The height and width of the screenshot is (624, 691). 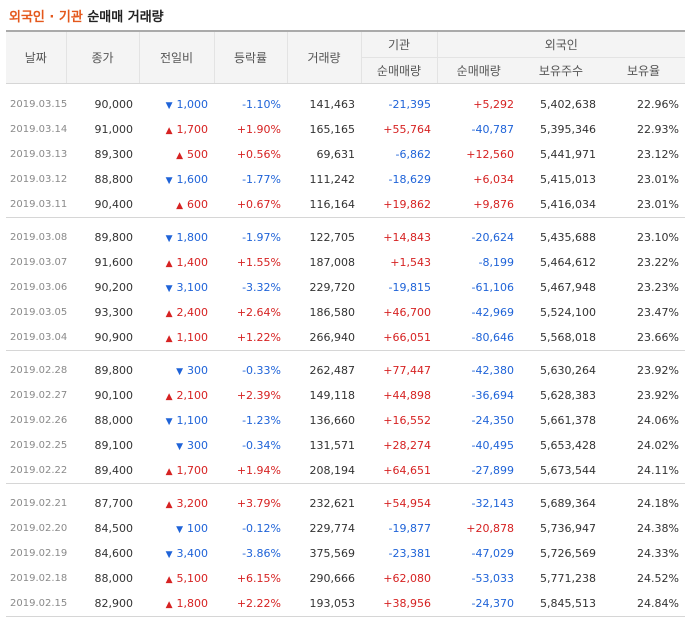 What do you see at coordinates (102, 604) in the screenshot?
I see `cell-close: 82,900` at bounding box center [102, 604].